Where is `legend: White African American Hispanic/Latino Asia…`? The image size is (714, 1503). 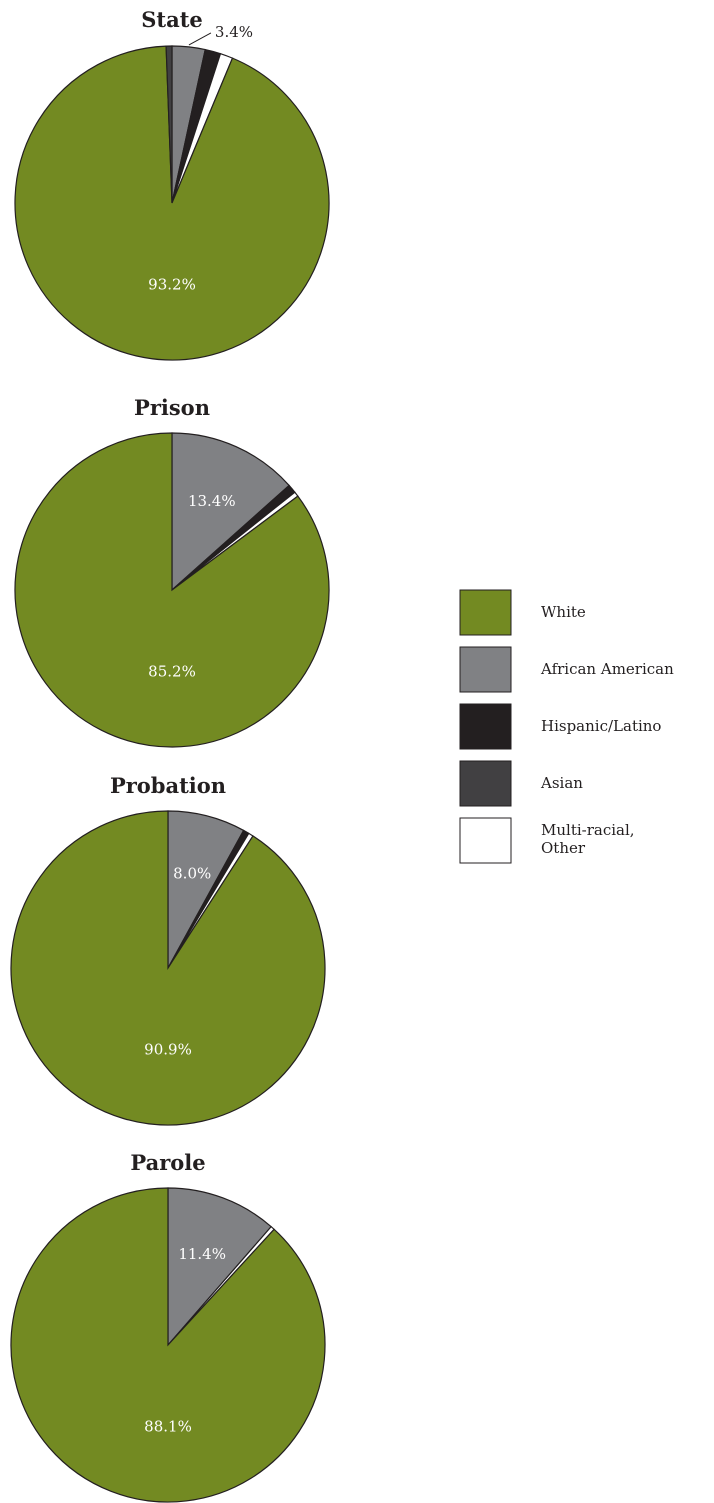 legend: White African American Hispanic/Latino Asia… is located at coordinates (566, 726).